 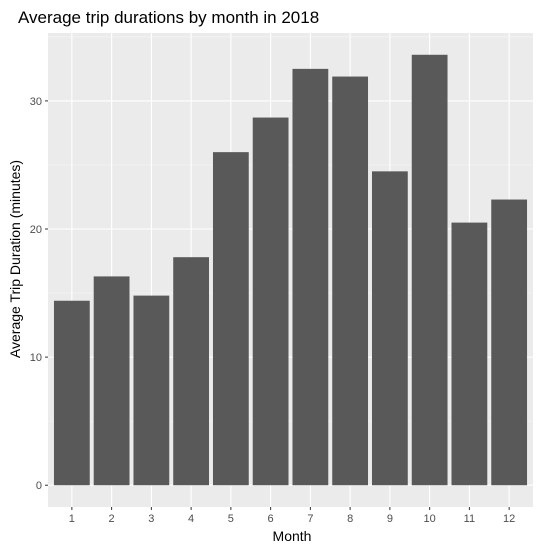 I want to click on x-tick-label: 6, so click(x=271, y=519).